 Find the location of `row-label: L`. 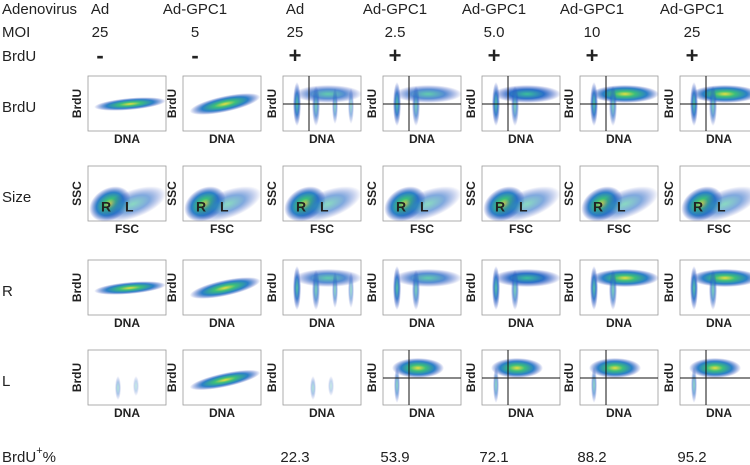

row-label: L is located at coordinates (6, 381).